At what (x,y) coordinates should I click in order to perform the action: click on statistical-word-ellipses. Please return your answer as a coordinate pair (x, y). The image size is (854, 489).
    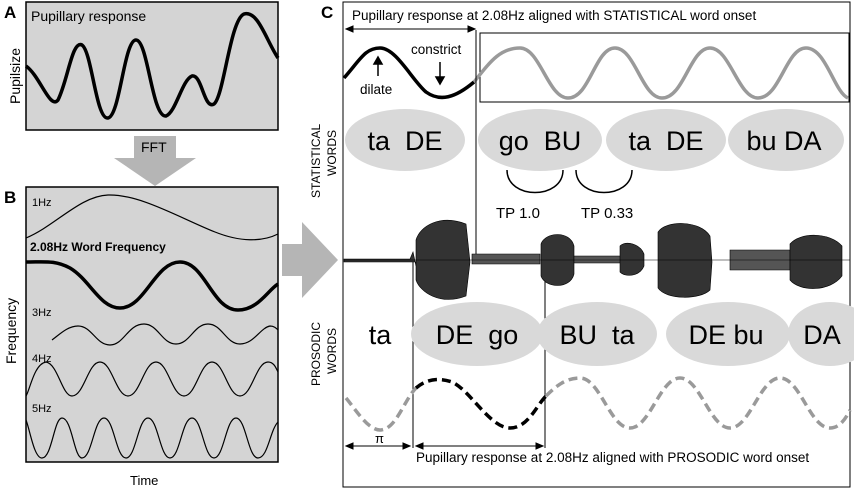
    Looking at the image, I should click on (594, 140).